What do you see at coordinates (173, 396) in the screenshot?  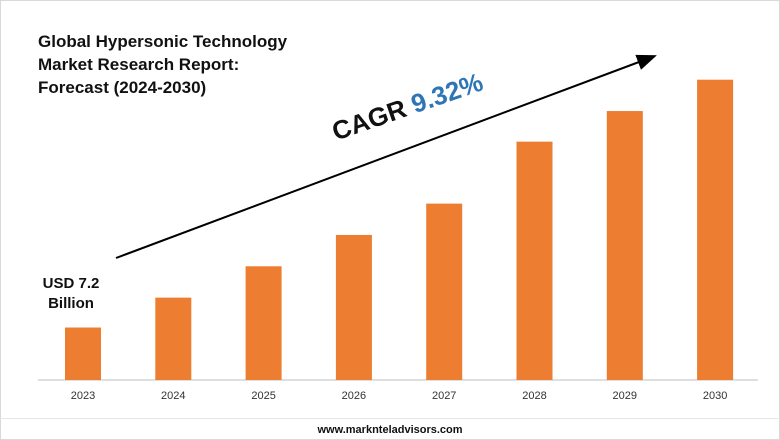 I see `x-tick-label-2024: 2024` at bounding box center [173, 396].